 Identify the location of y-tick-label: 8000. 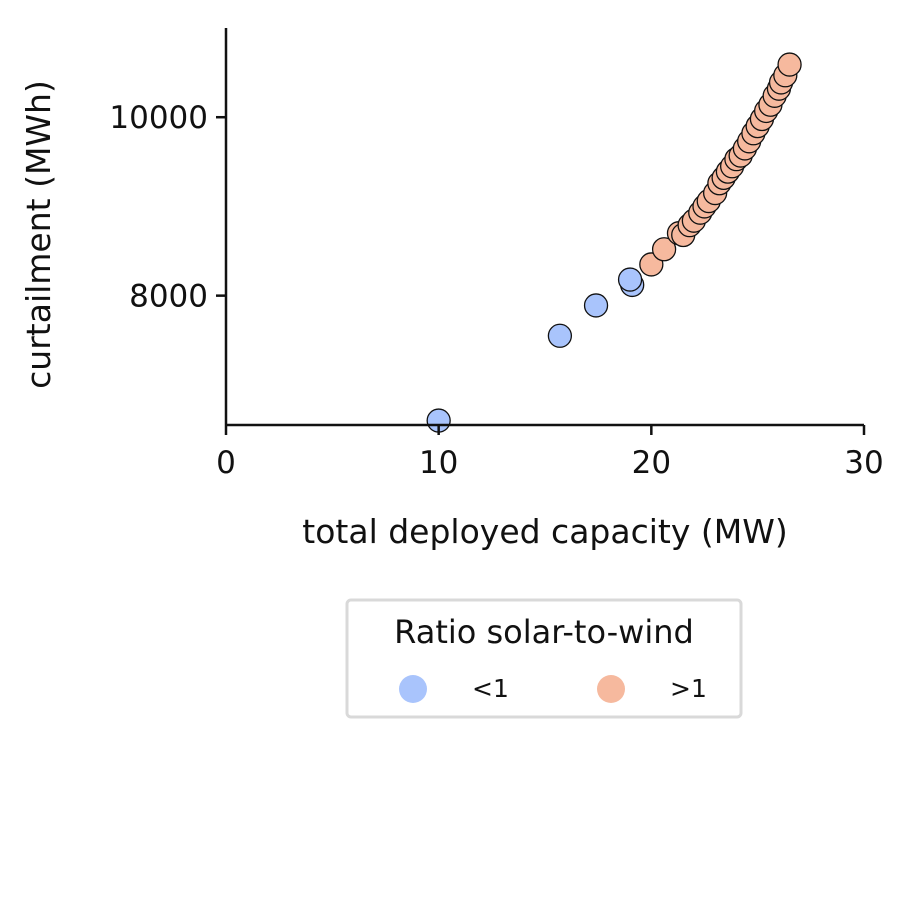
(168, 297).